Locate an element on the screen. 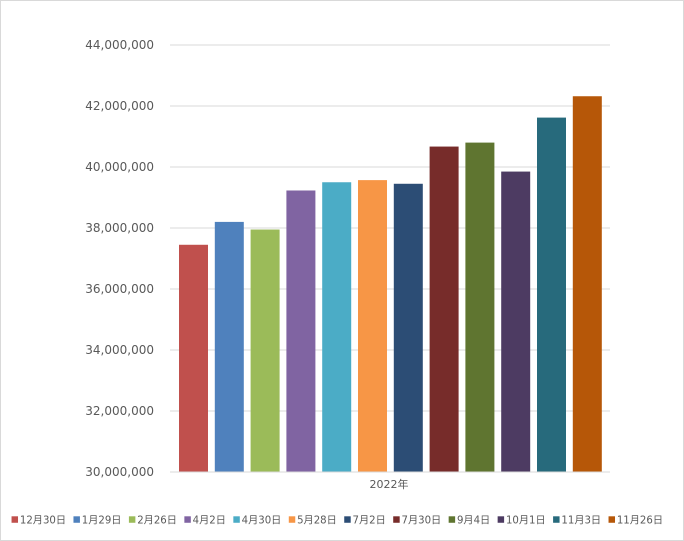 This screenshot has width=684, height=541. legend-label: 2月26日 is located at coordinates (157, 521).